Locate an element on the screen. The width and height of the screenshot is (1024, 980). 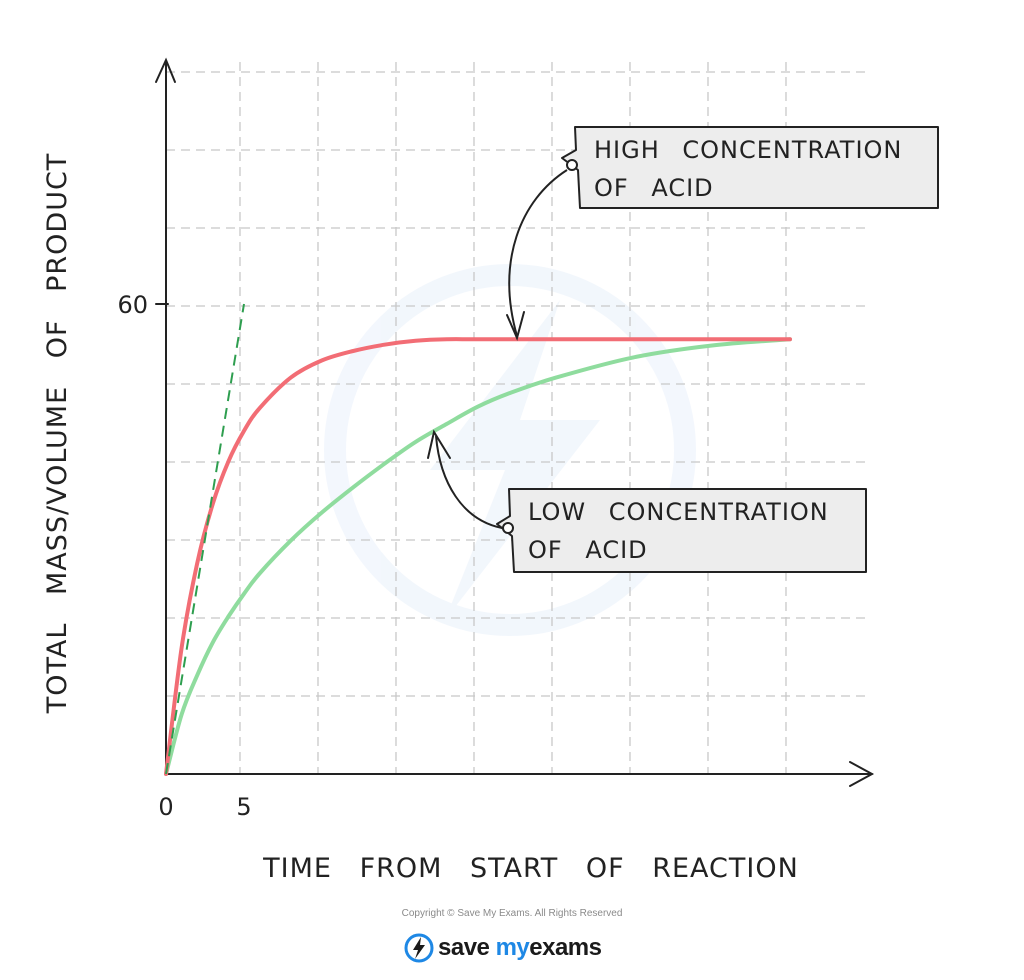
callout-low-box is located at coordinates (681, 530).